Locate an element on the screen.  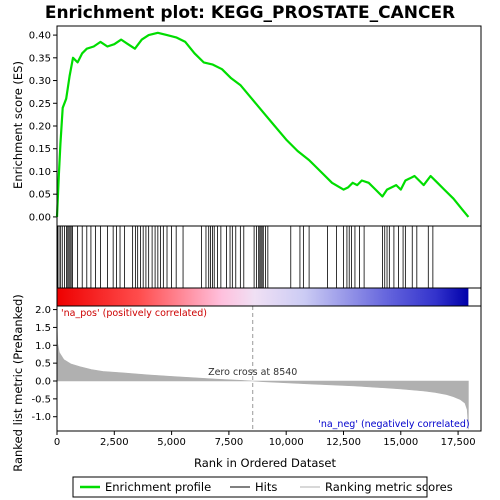
na-neg-label: 'na_neg' (negatively correlated) is located at coordinates (393, 424).